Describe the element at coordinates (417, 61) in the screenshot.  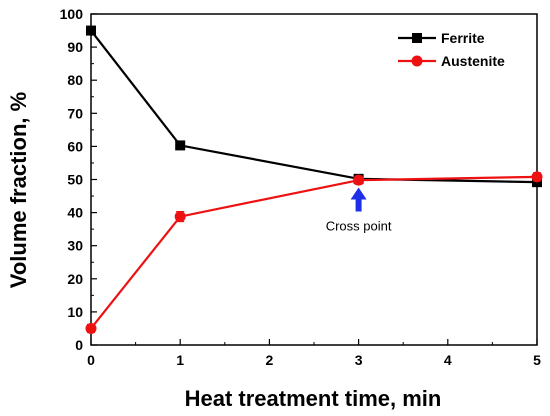
I see `legend-austenite-marker` at that location.